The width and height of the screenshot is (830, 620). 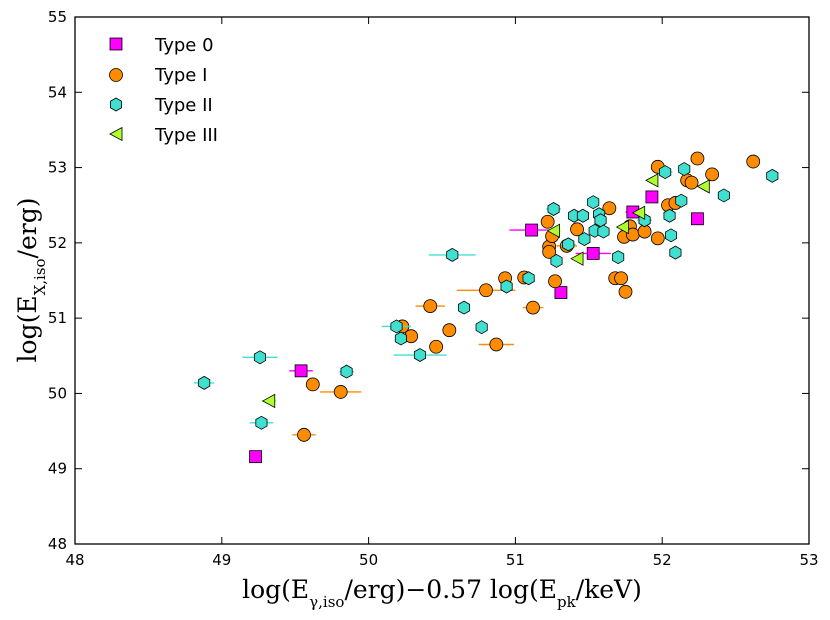 I want to click on legend-label-type-iii: Type III, so click(x=186, y=135).